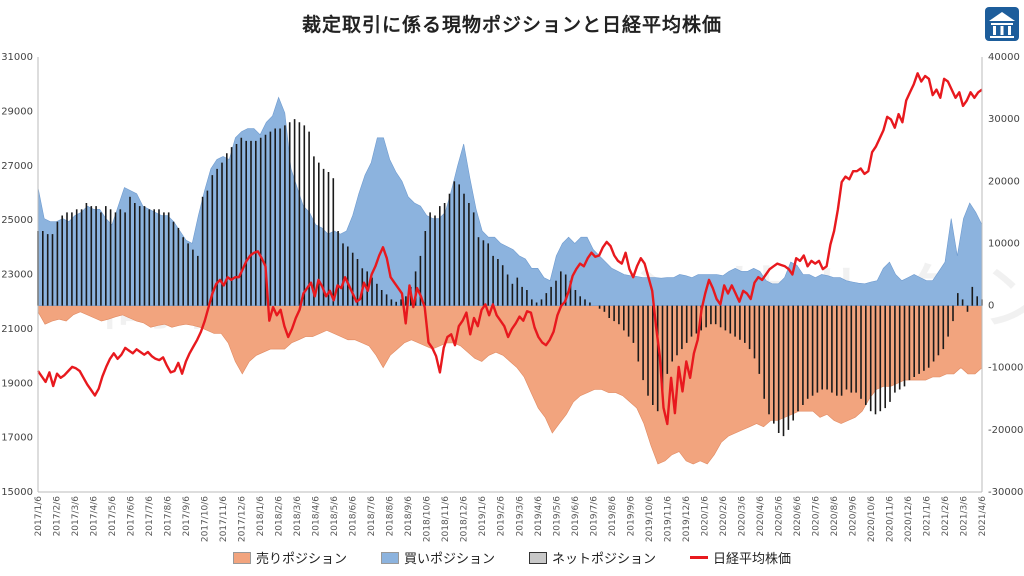  What do you see at coordinates (335, 516) in the screenshot?
I see `x-tick-label: 2018/5/6` at bounding box center [335, 516].